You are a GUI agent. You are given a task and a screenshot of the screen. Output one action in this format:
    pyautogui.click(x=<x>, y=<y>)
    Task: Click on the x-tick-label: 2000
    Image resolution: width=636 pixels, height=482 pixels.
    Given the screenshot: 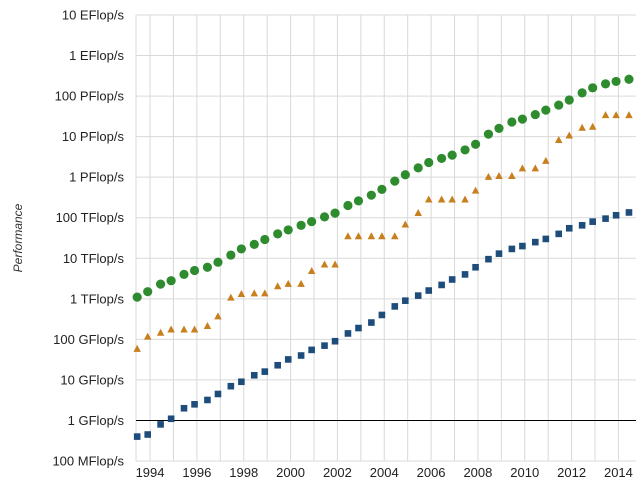 What is the action you would take?
    pyautogui.click(x=290, y=472)
    